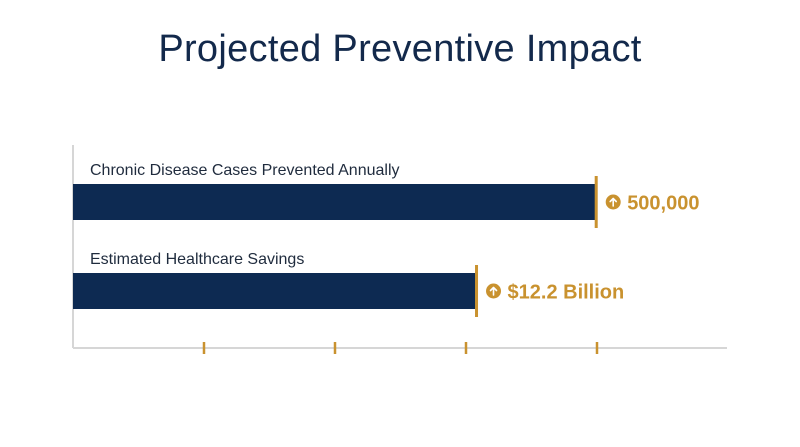 The width and height of the screenshot is (800, 447). I want to click on chart-title: Projected Preventive Impact, so click(400, 49).